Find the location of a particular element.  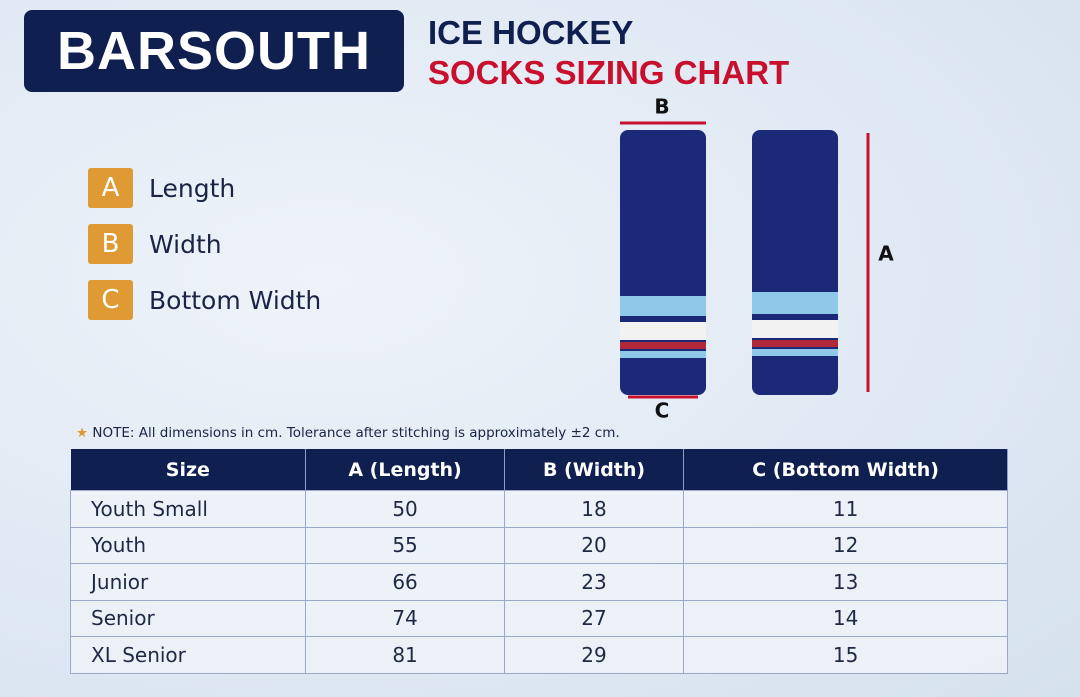

table-cell: Youth is located at coordinates (188, 545).